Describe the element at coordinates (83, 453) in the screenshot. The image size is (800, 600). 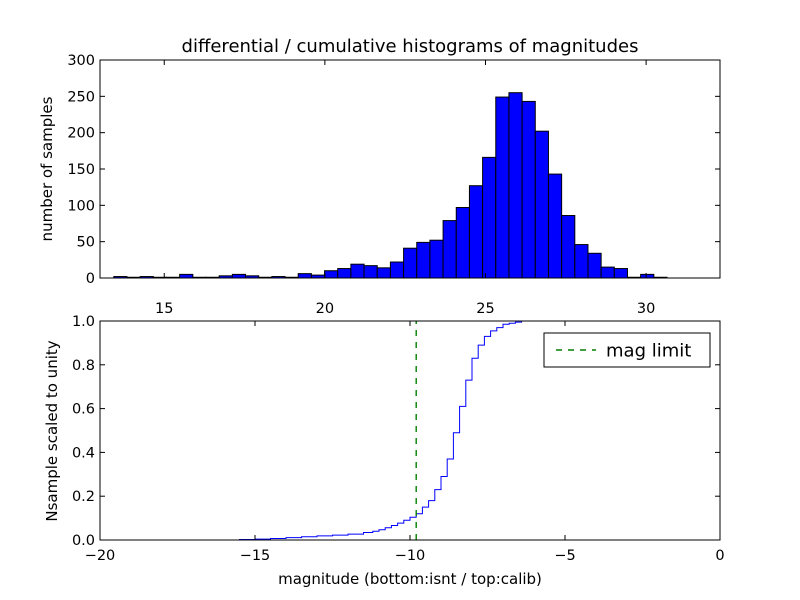
I see `bottom-y-tick-label: 0.4` at that location.